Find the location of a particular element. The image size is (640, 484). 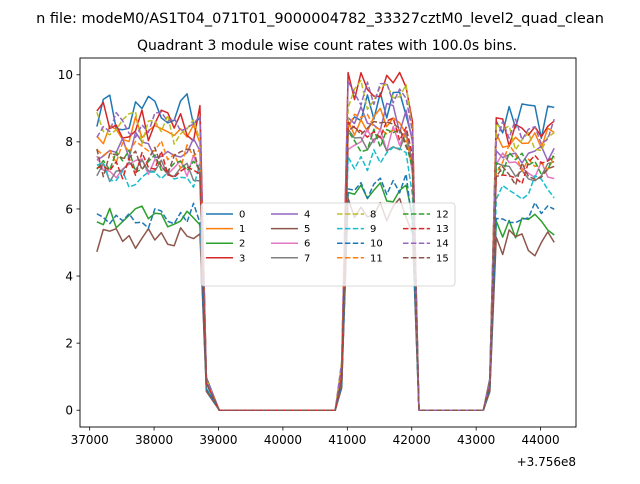

y-tick-label: 10 is located at coordinates (65, 75).